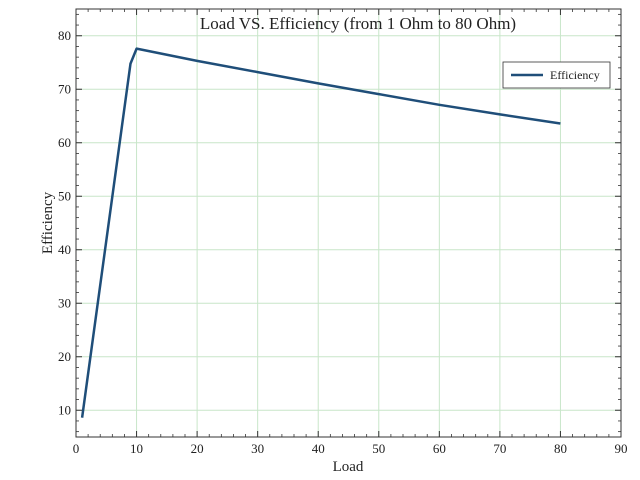  I want to click on y-tick-label: 60, so click(64, 142).